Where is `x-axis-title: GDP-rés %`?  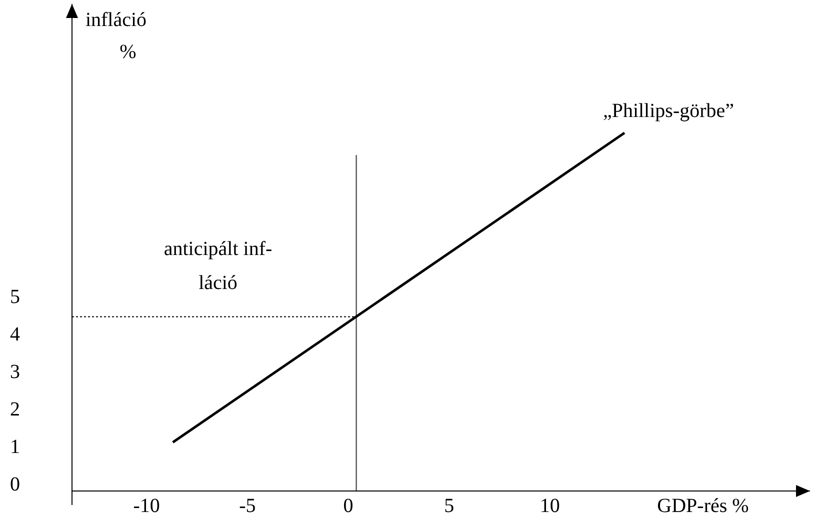
x-axis-title: GDP-rés % is located at coordinates (703, 506).